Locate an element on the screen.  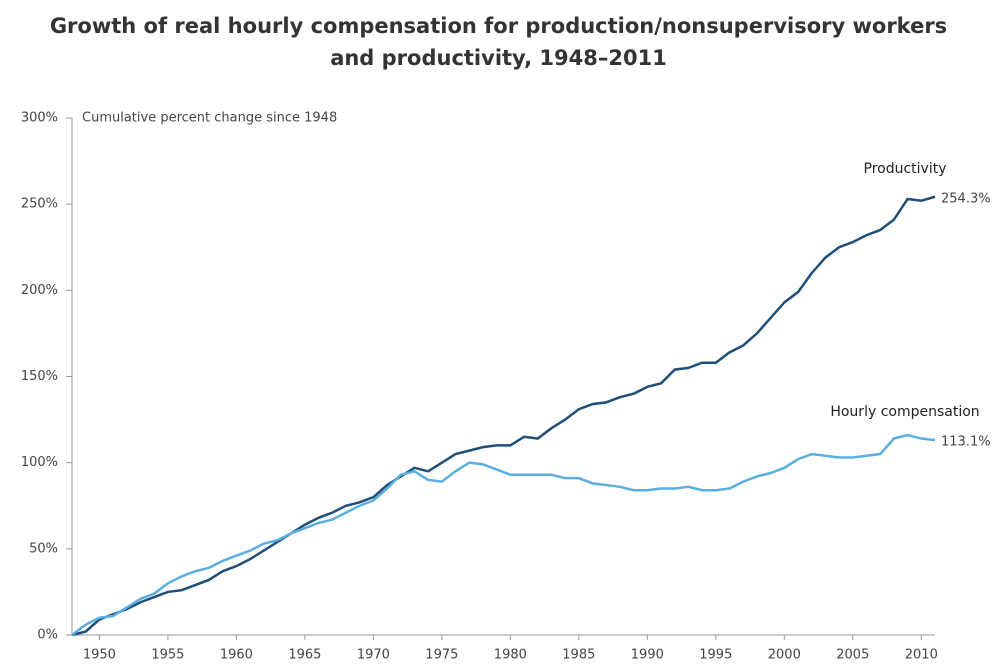
x-tick-label: 1970 is located at coordinates (373, 655).